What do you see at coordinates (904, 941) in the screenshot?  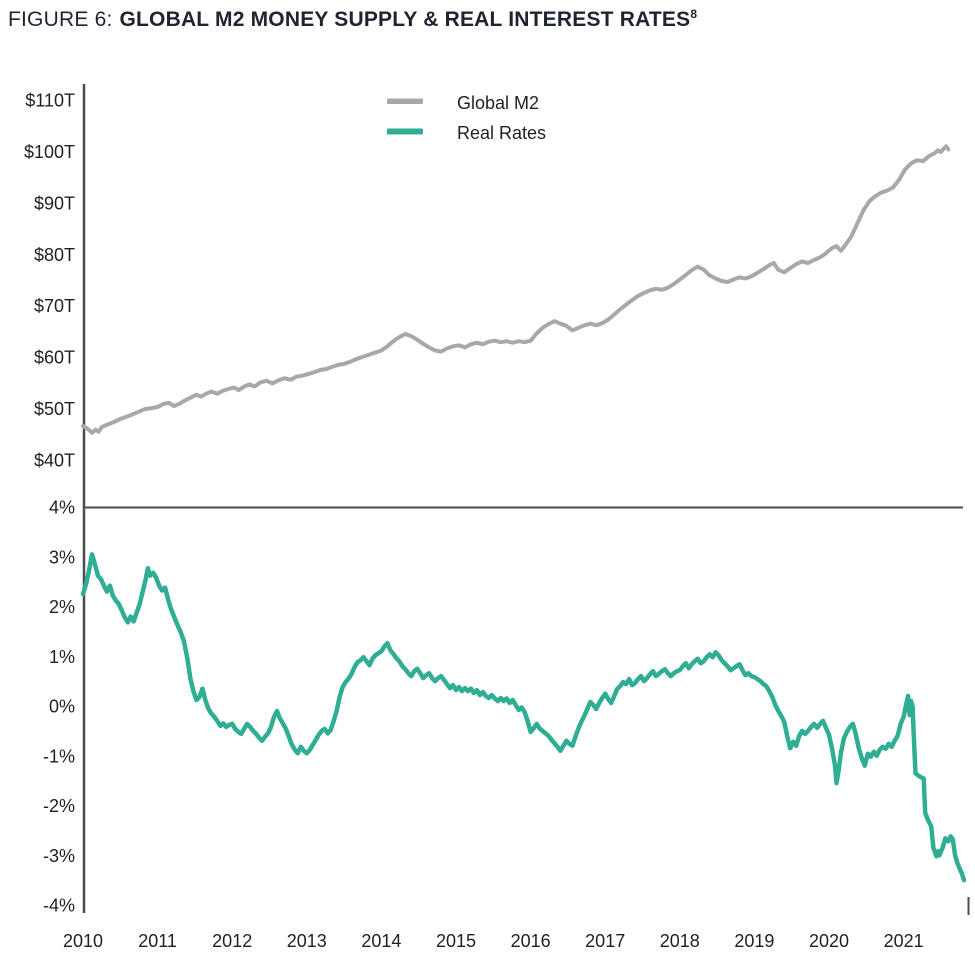 I see `x-tick-label: 2021` at bounding box center [904, 941].